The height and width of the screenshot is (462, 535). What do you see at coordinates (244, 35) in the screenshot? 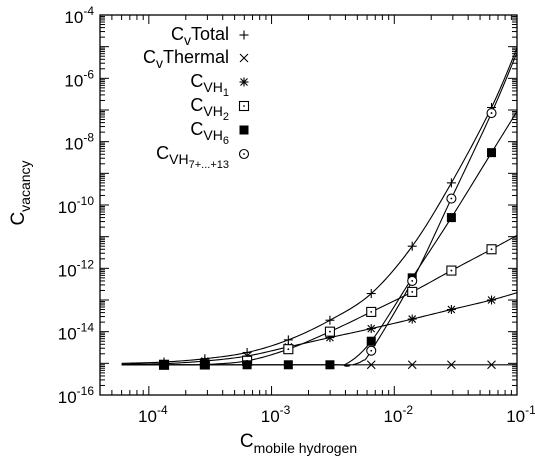
I see `legend-marker-total` at bounding box center [244, 35].